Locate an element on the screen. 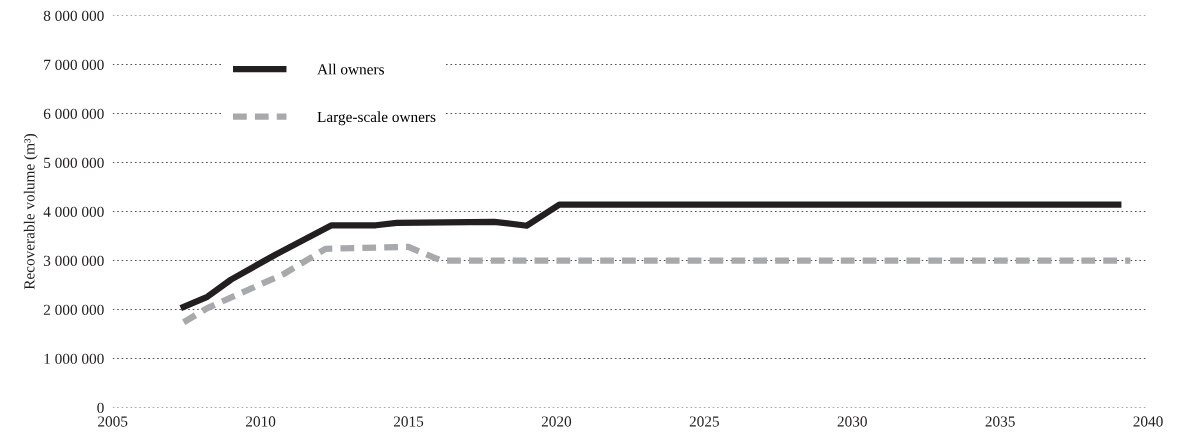 The width and height of the screenshot is (1186, 443). legend-label: All owners is located at coordinates (350, 69).